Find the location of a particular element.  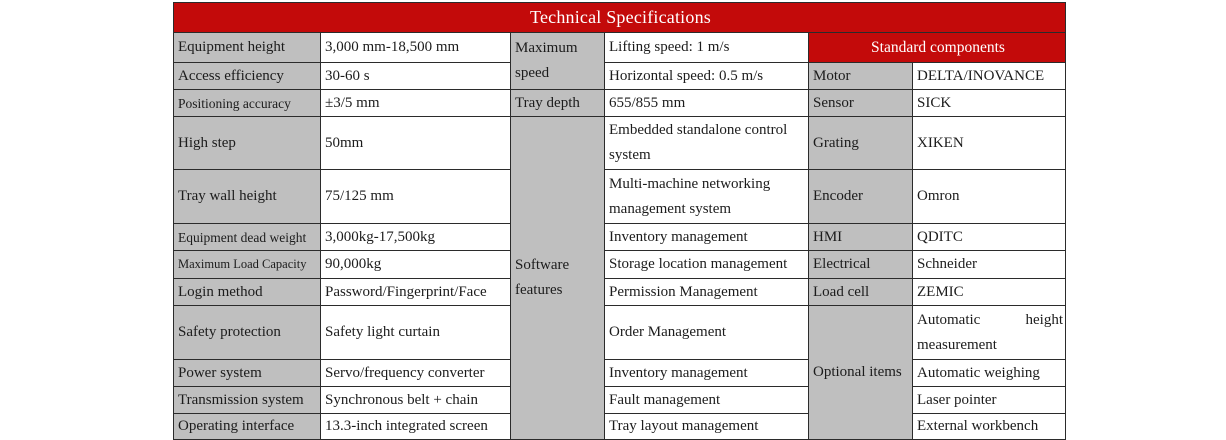

optional-item: External workbench is located at coordinates (989, 426).